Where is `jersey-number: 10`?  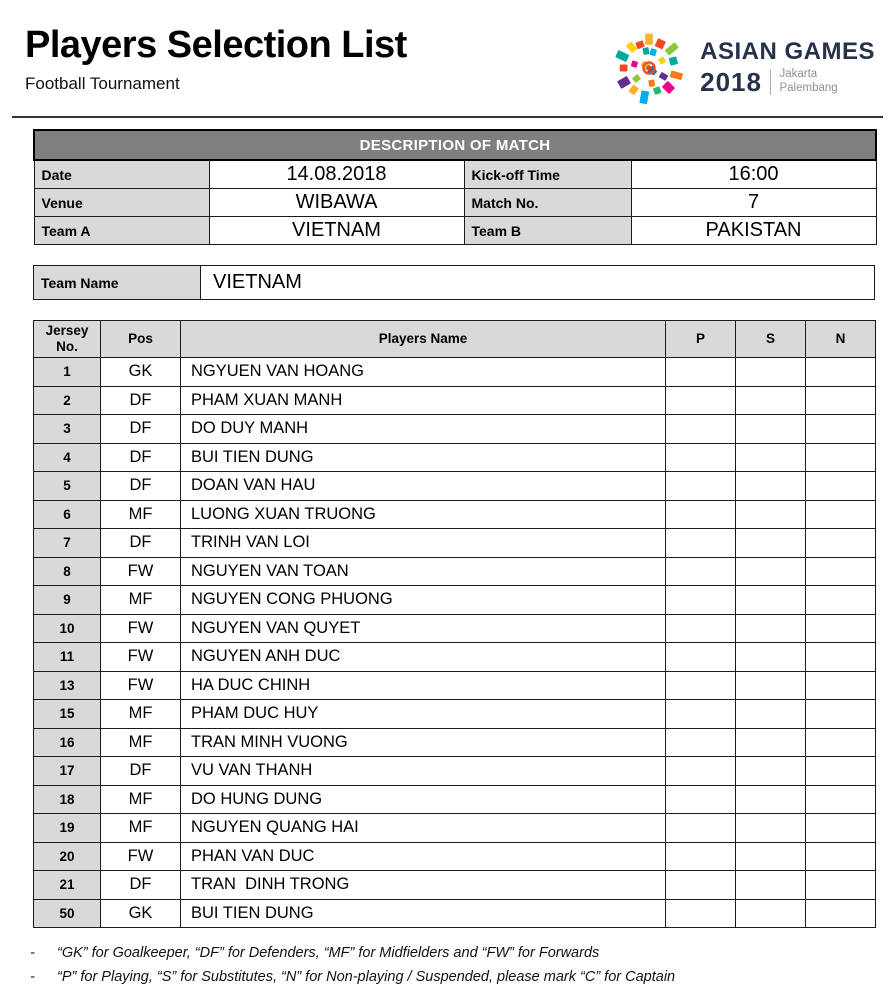 jersey-number: 10 is located at coordinates (67, 628).